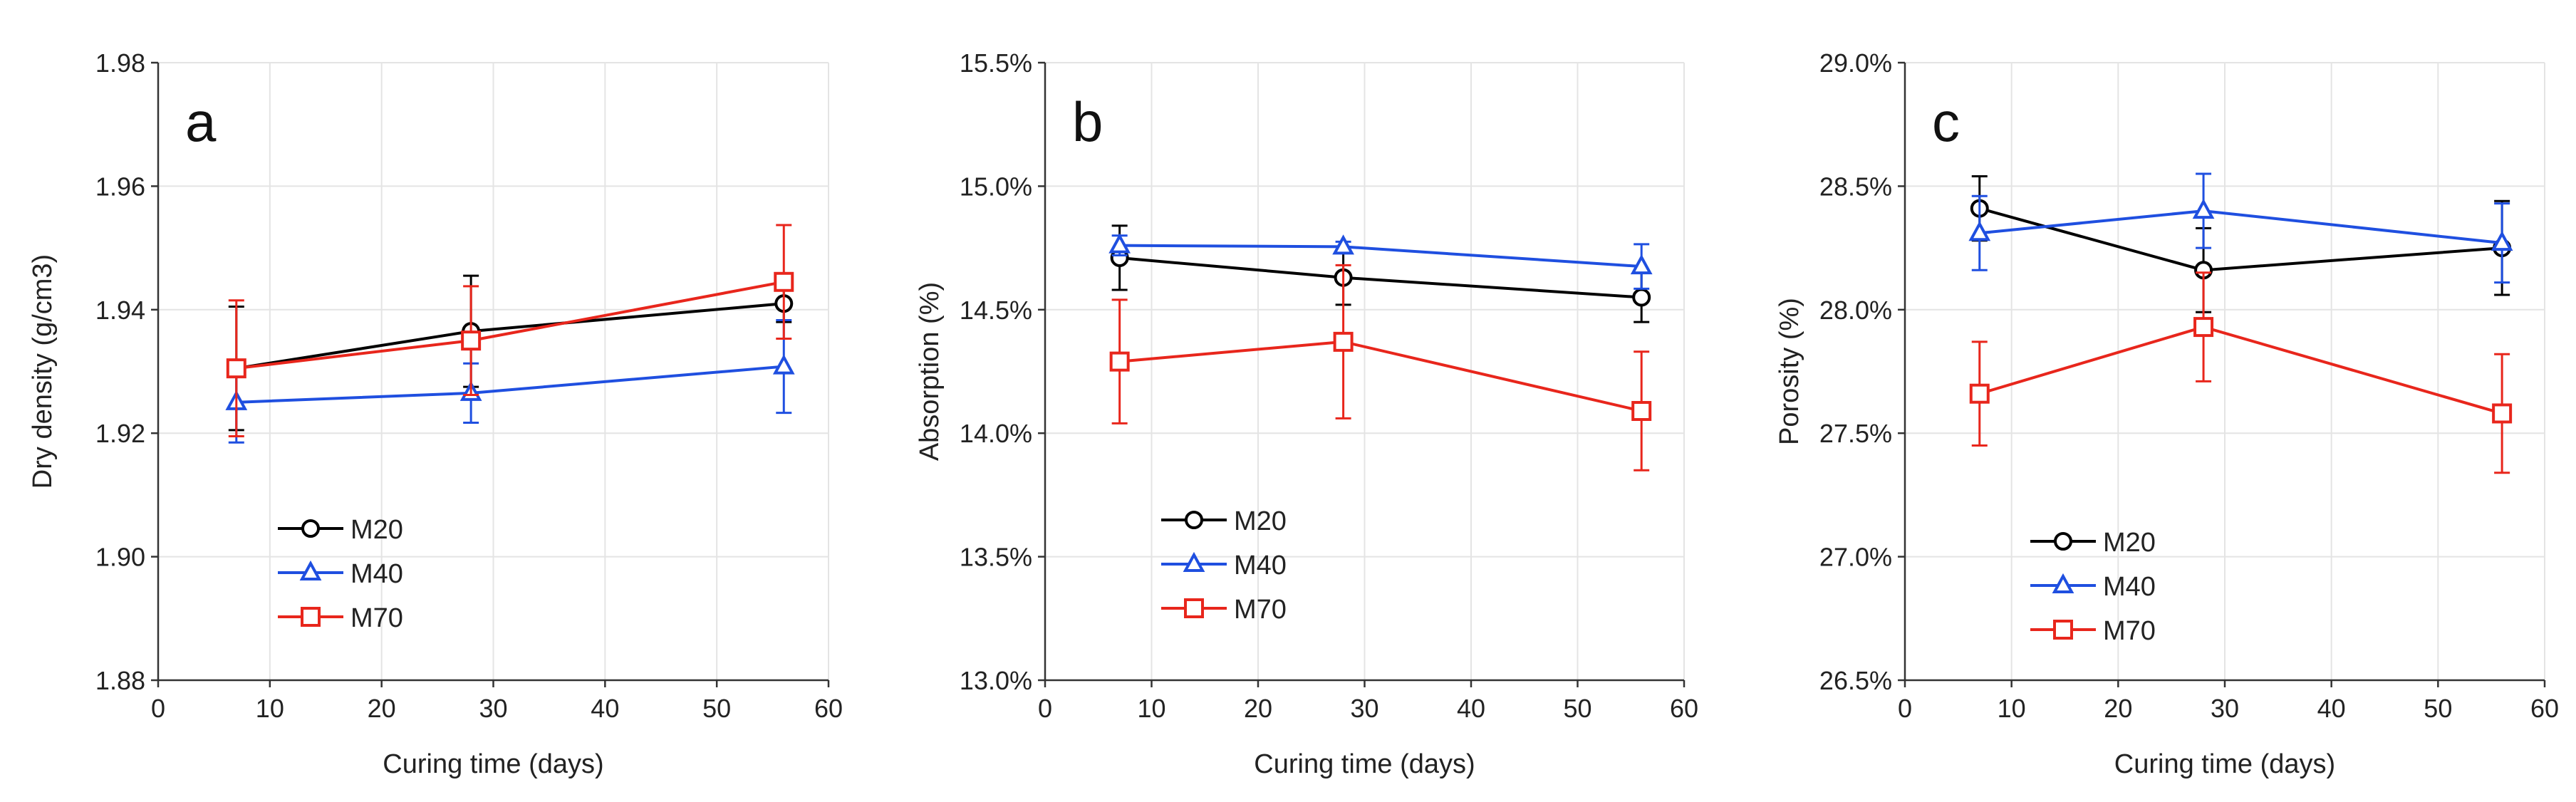 The height and width of the screenshot is (802, 2576). I want to click on y-tick-label: 28.5%, so click(1855, 186).